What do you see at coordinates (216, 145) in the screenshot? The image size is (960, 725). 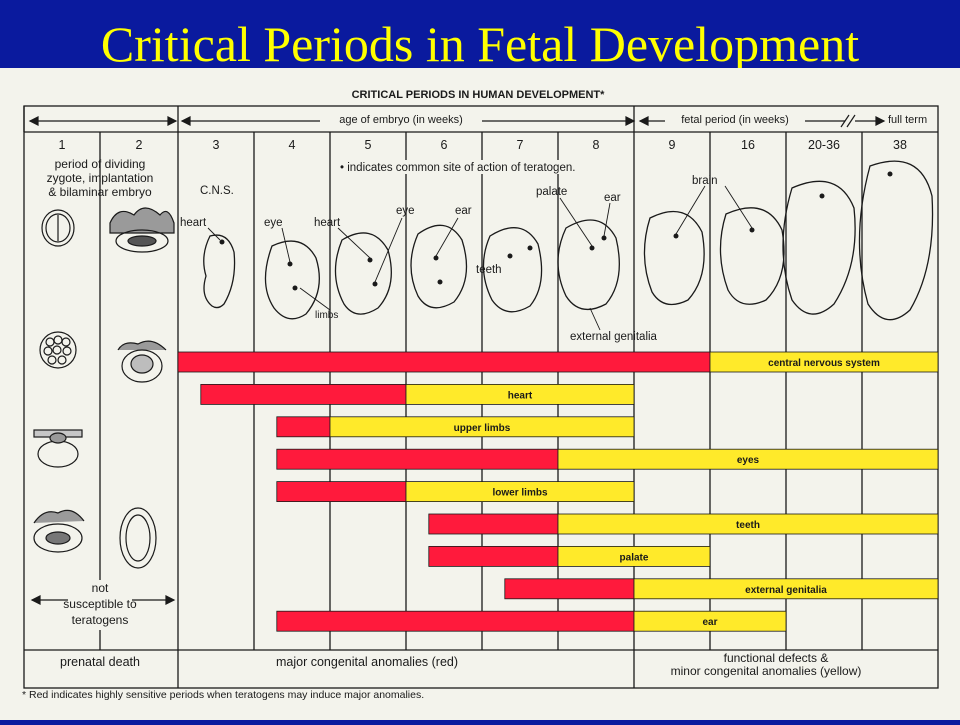 I see `week-label: 3` at bounding box center [216, 145].